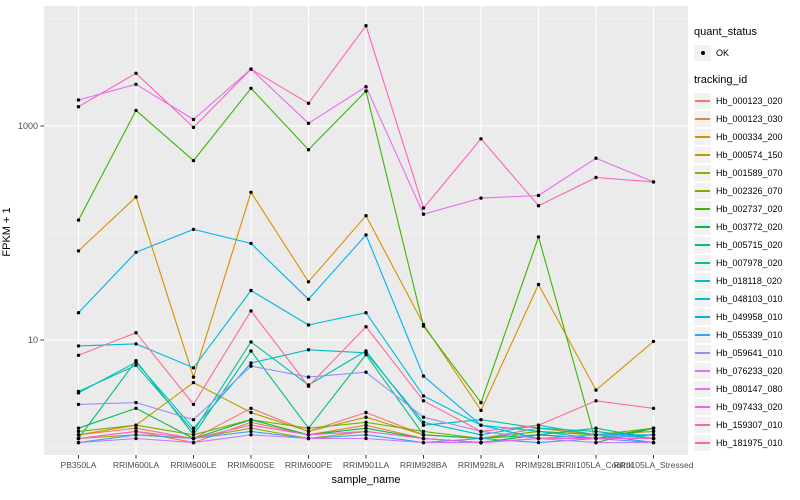 This screenshot has height=500, width=800. I want to click on x-tick-label: PB350LA, so click(78, 465).